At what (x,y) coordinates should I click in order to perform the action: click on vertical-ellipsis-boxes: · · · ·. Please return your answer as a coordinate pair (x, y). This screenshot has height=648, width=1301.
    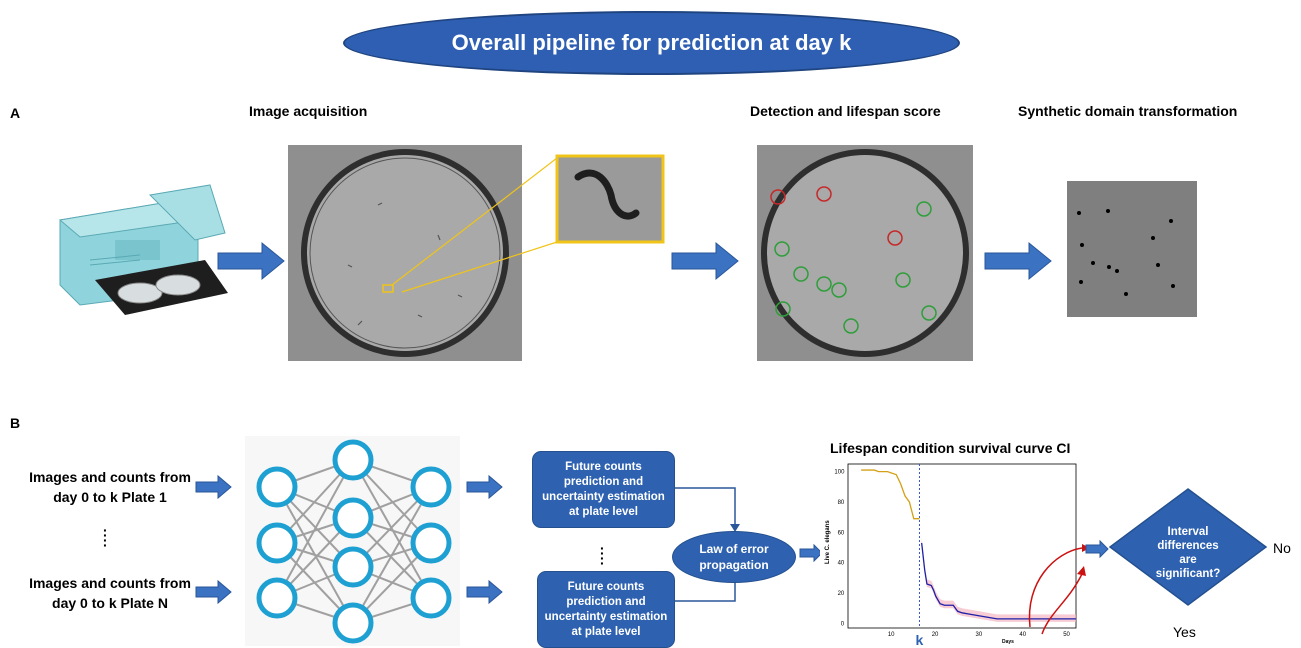
    Looking at the image, I should click on (602, 555).